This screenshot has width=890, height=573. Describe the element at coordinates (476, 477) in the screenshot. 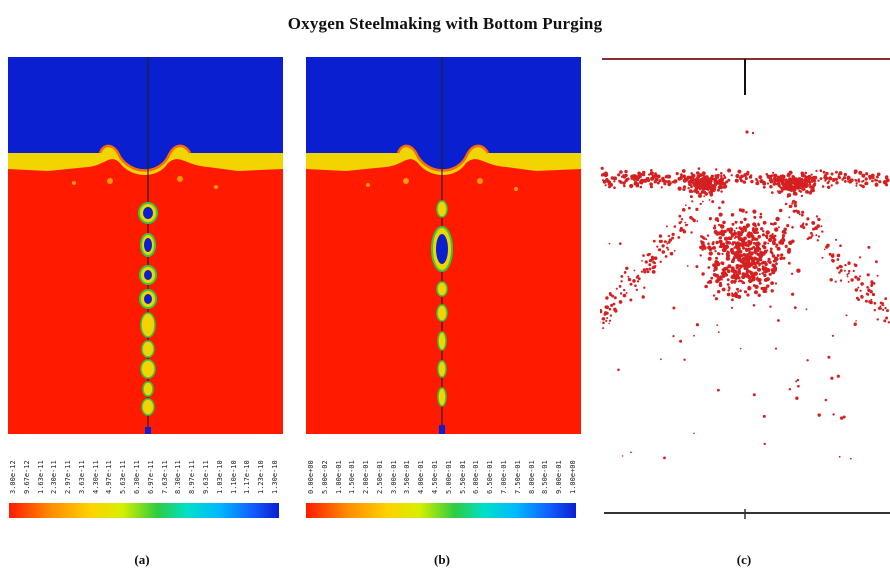

I see `tick-label: 6.00e-01` at that location.